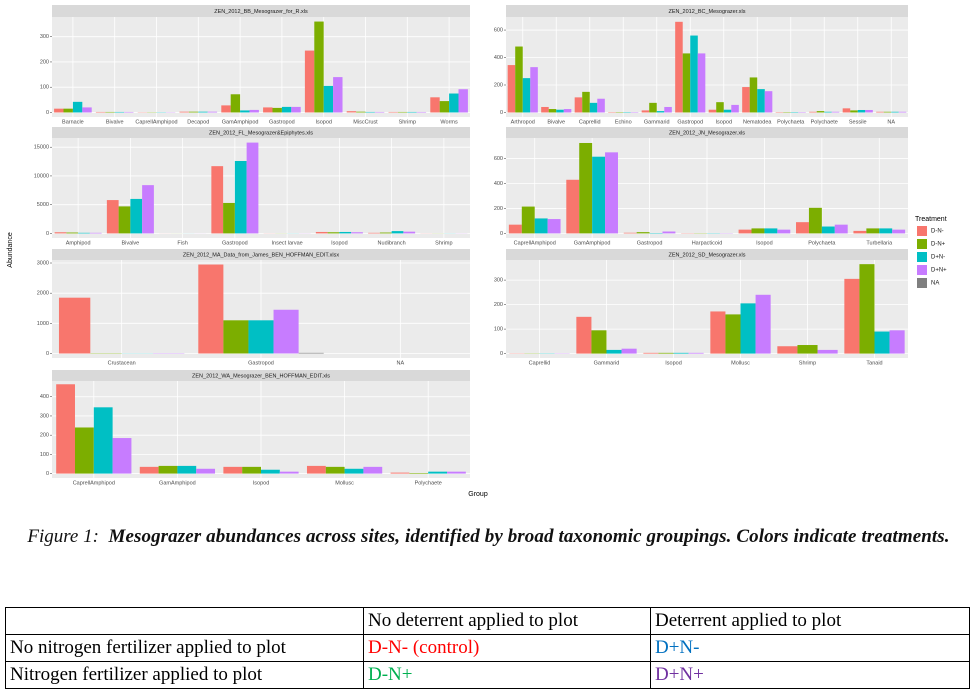  I want to click on x-tick-label: Echino, so click(623, 122).